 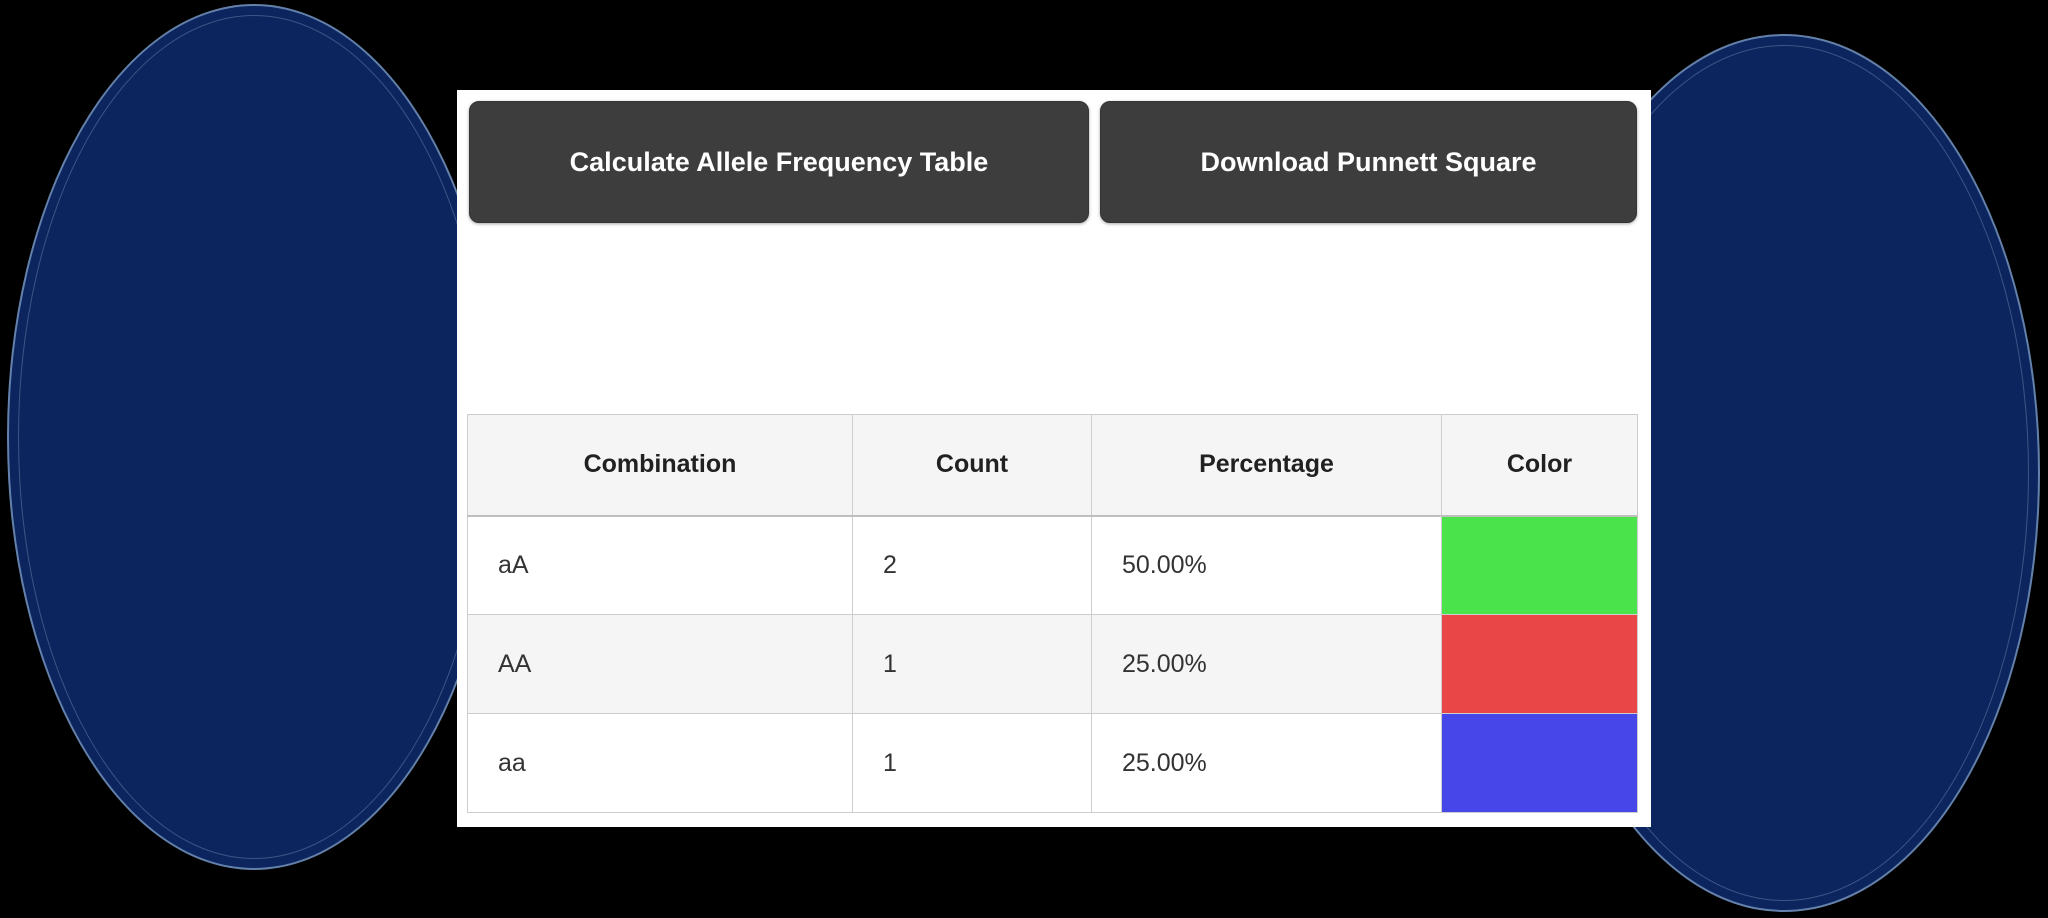 What do you see at coordinates (660, 465) in the screenshot?
I see `combination-column-header: Combination` at bounding box center [660, 465].